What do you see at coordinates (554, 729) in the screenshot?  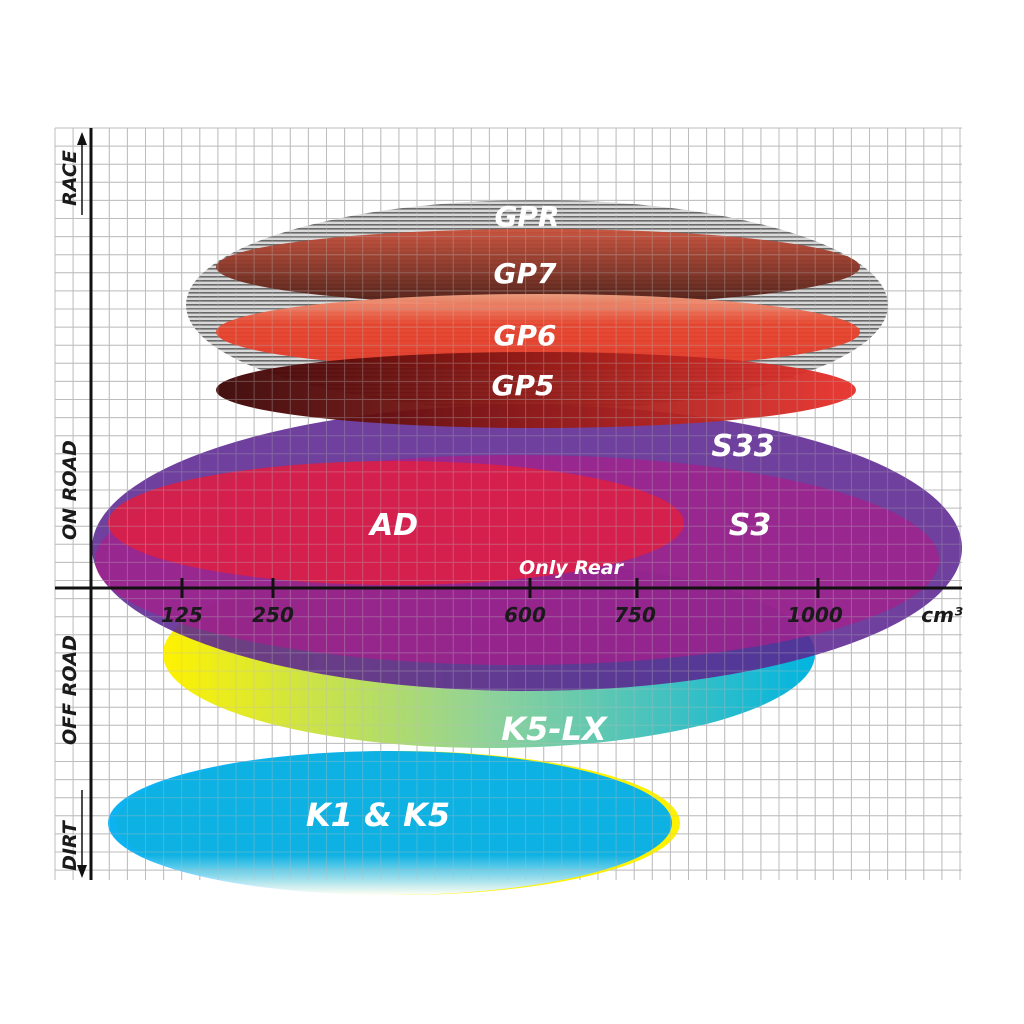 I see `label-k5lx: K5-LX` at bounding box center [554, 729].